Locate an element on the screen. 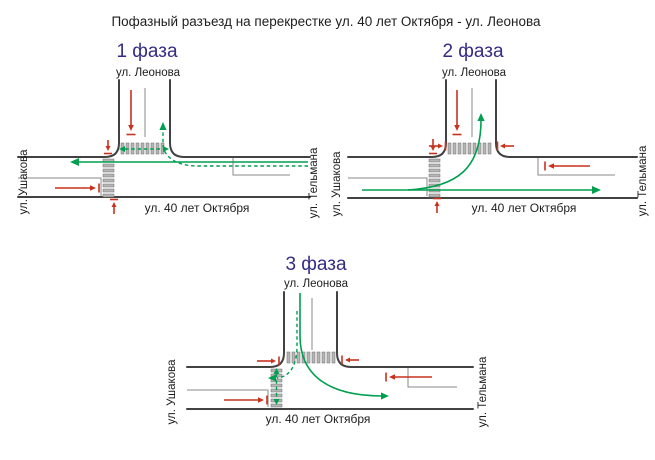  phase-3-street-oktyabrya-label: ул. 40 лет Октября is located at coordinates (318, 419).